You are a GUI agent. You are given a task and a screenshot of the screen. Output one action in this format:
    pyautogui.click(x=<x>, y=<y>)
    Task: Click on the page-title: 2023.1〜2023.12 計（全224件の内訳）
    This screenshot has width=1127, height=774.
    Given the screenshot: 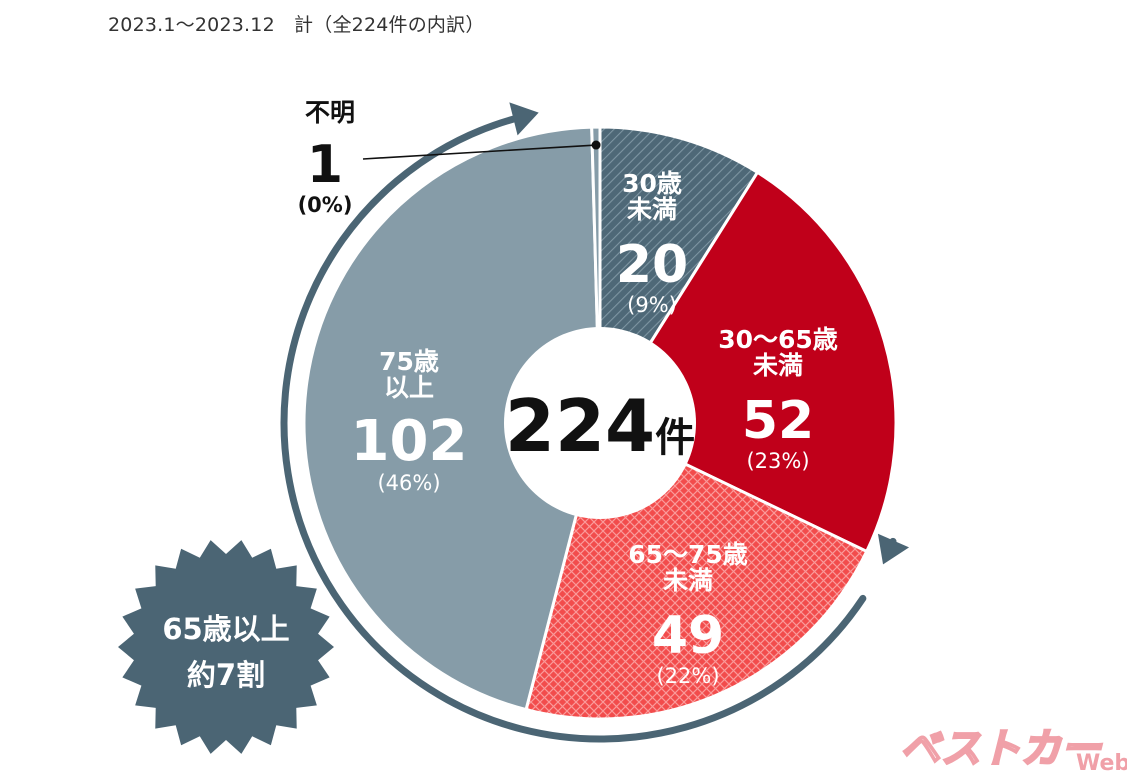 What is the action you would take?
    pyautogui.click(x=296, y=25)
    